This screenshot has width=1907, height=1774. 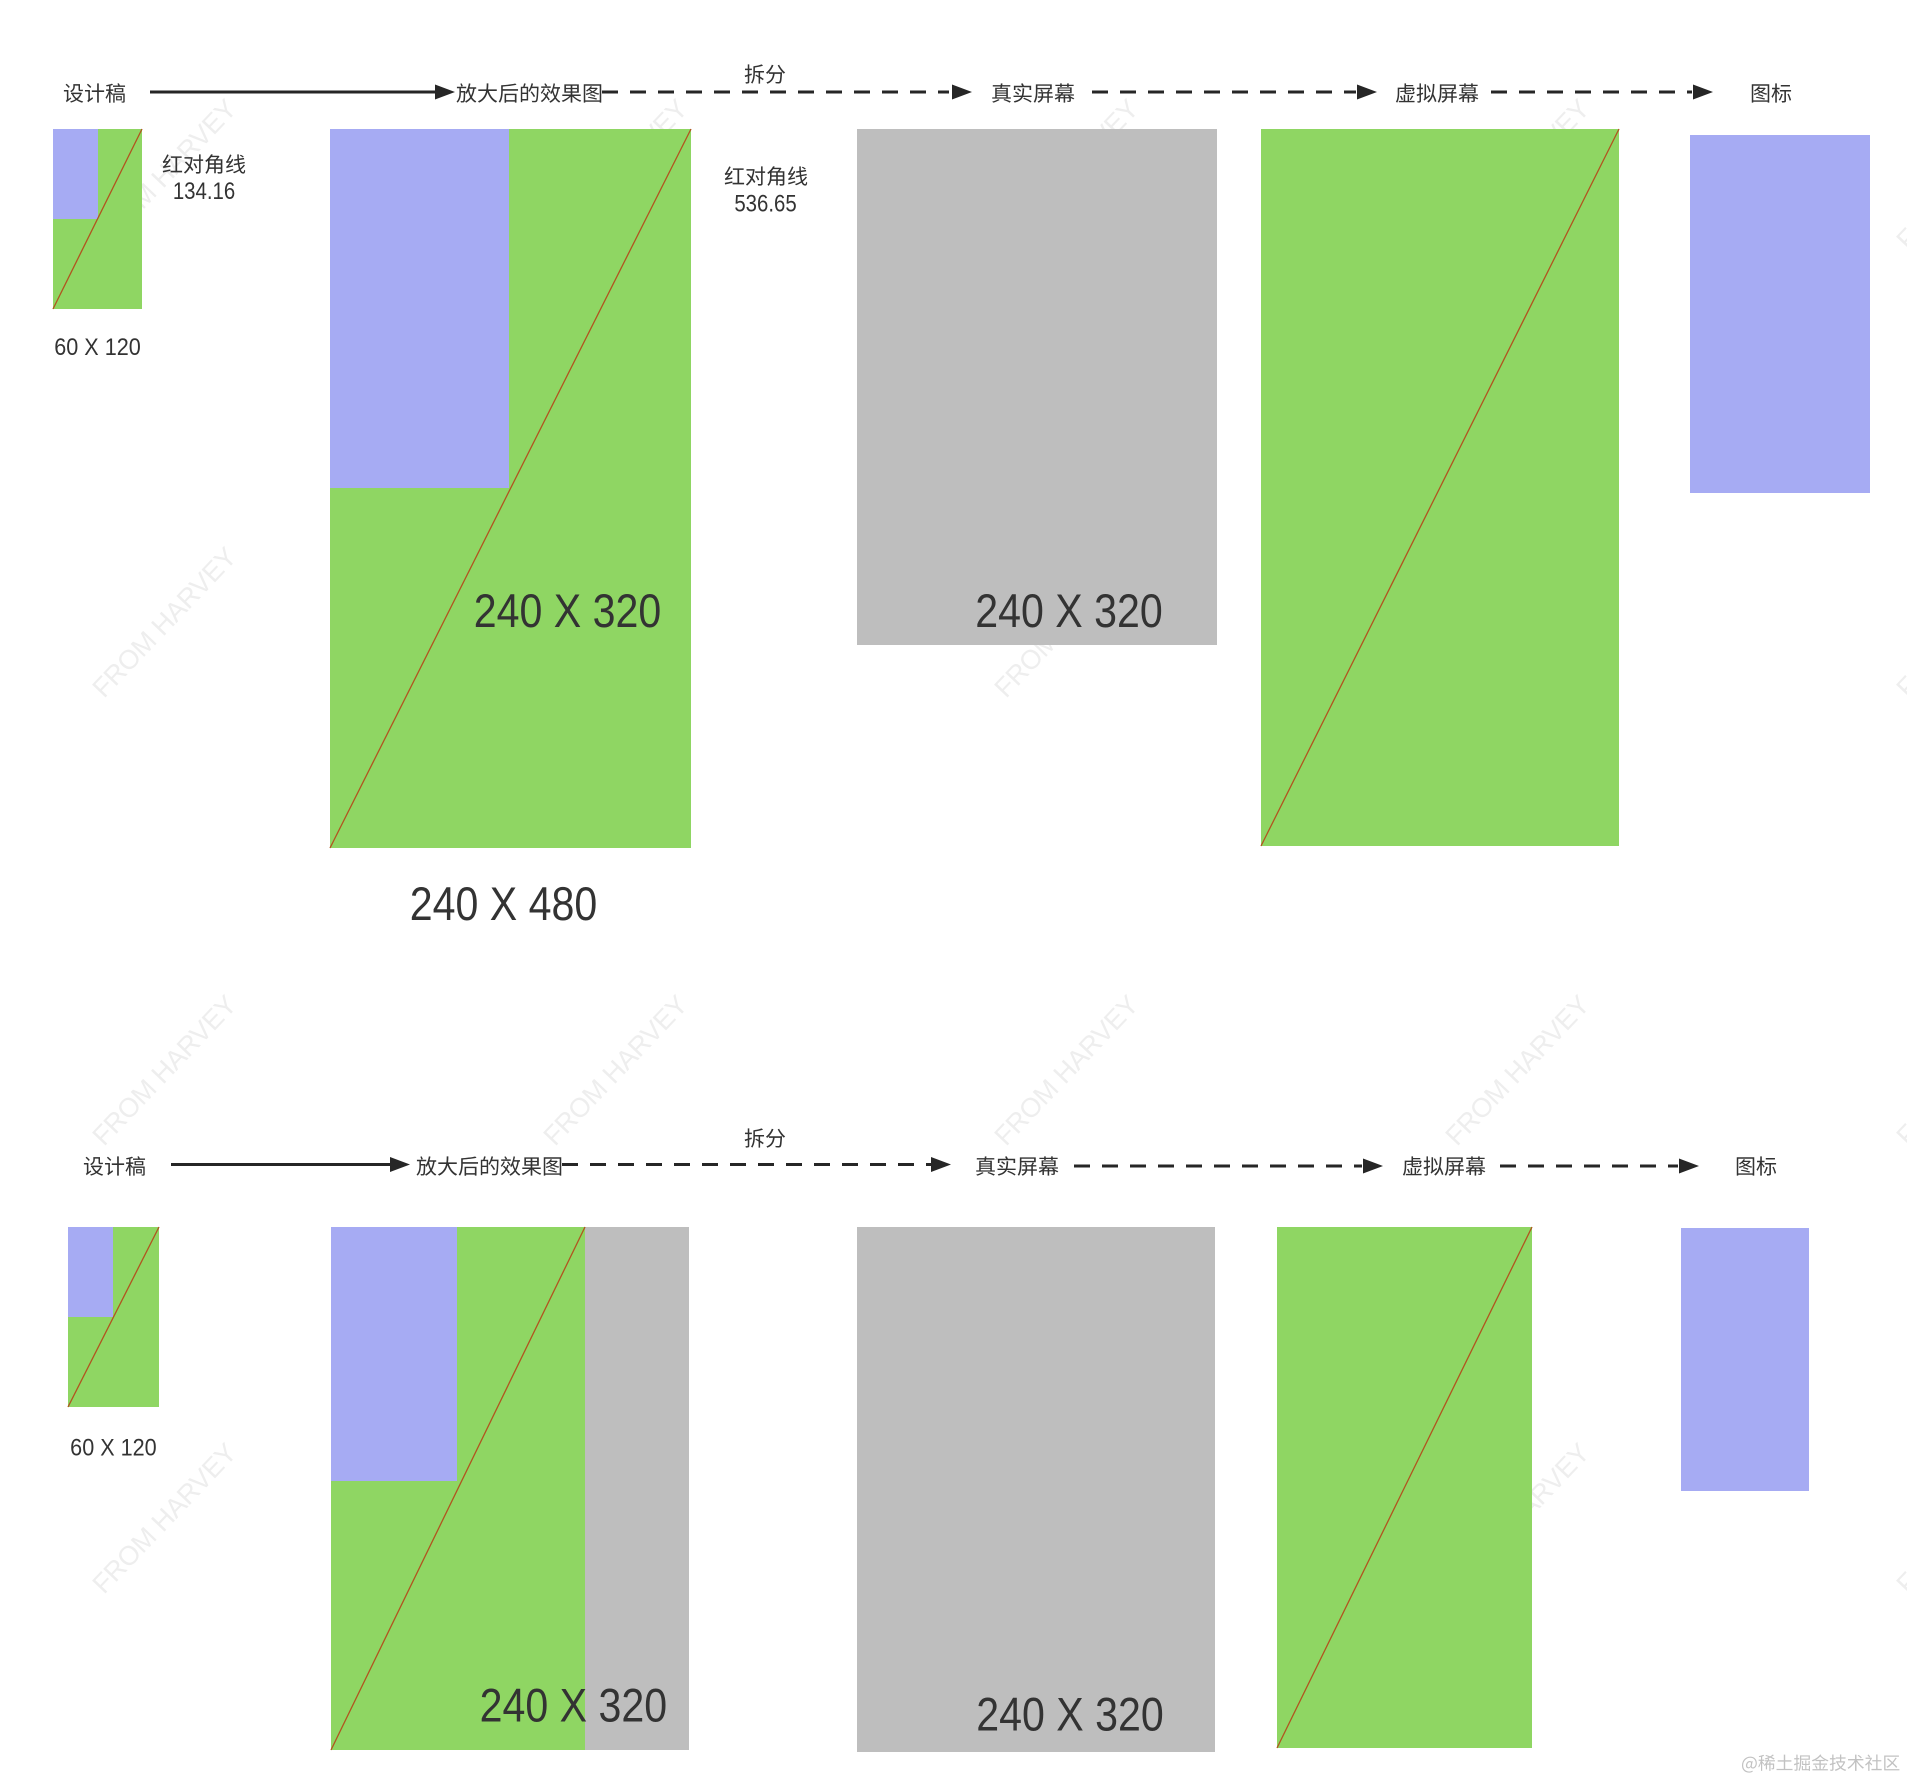 What do you see at coordinates (765, 203) in the screenshot?
I see `svg-text: 536.65` at bounding box center [765, 203].